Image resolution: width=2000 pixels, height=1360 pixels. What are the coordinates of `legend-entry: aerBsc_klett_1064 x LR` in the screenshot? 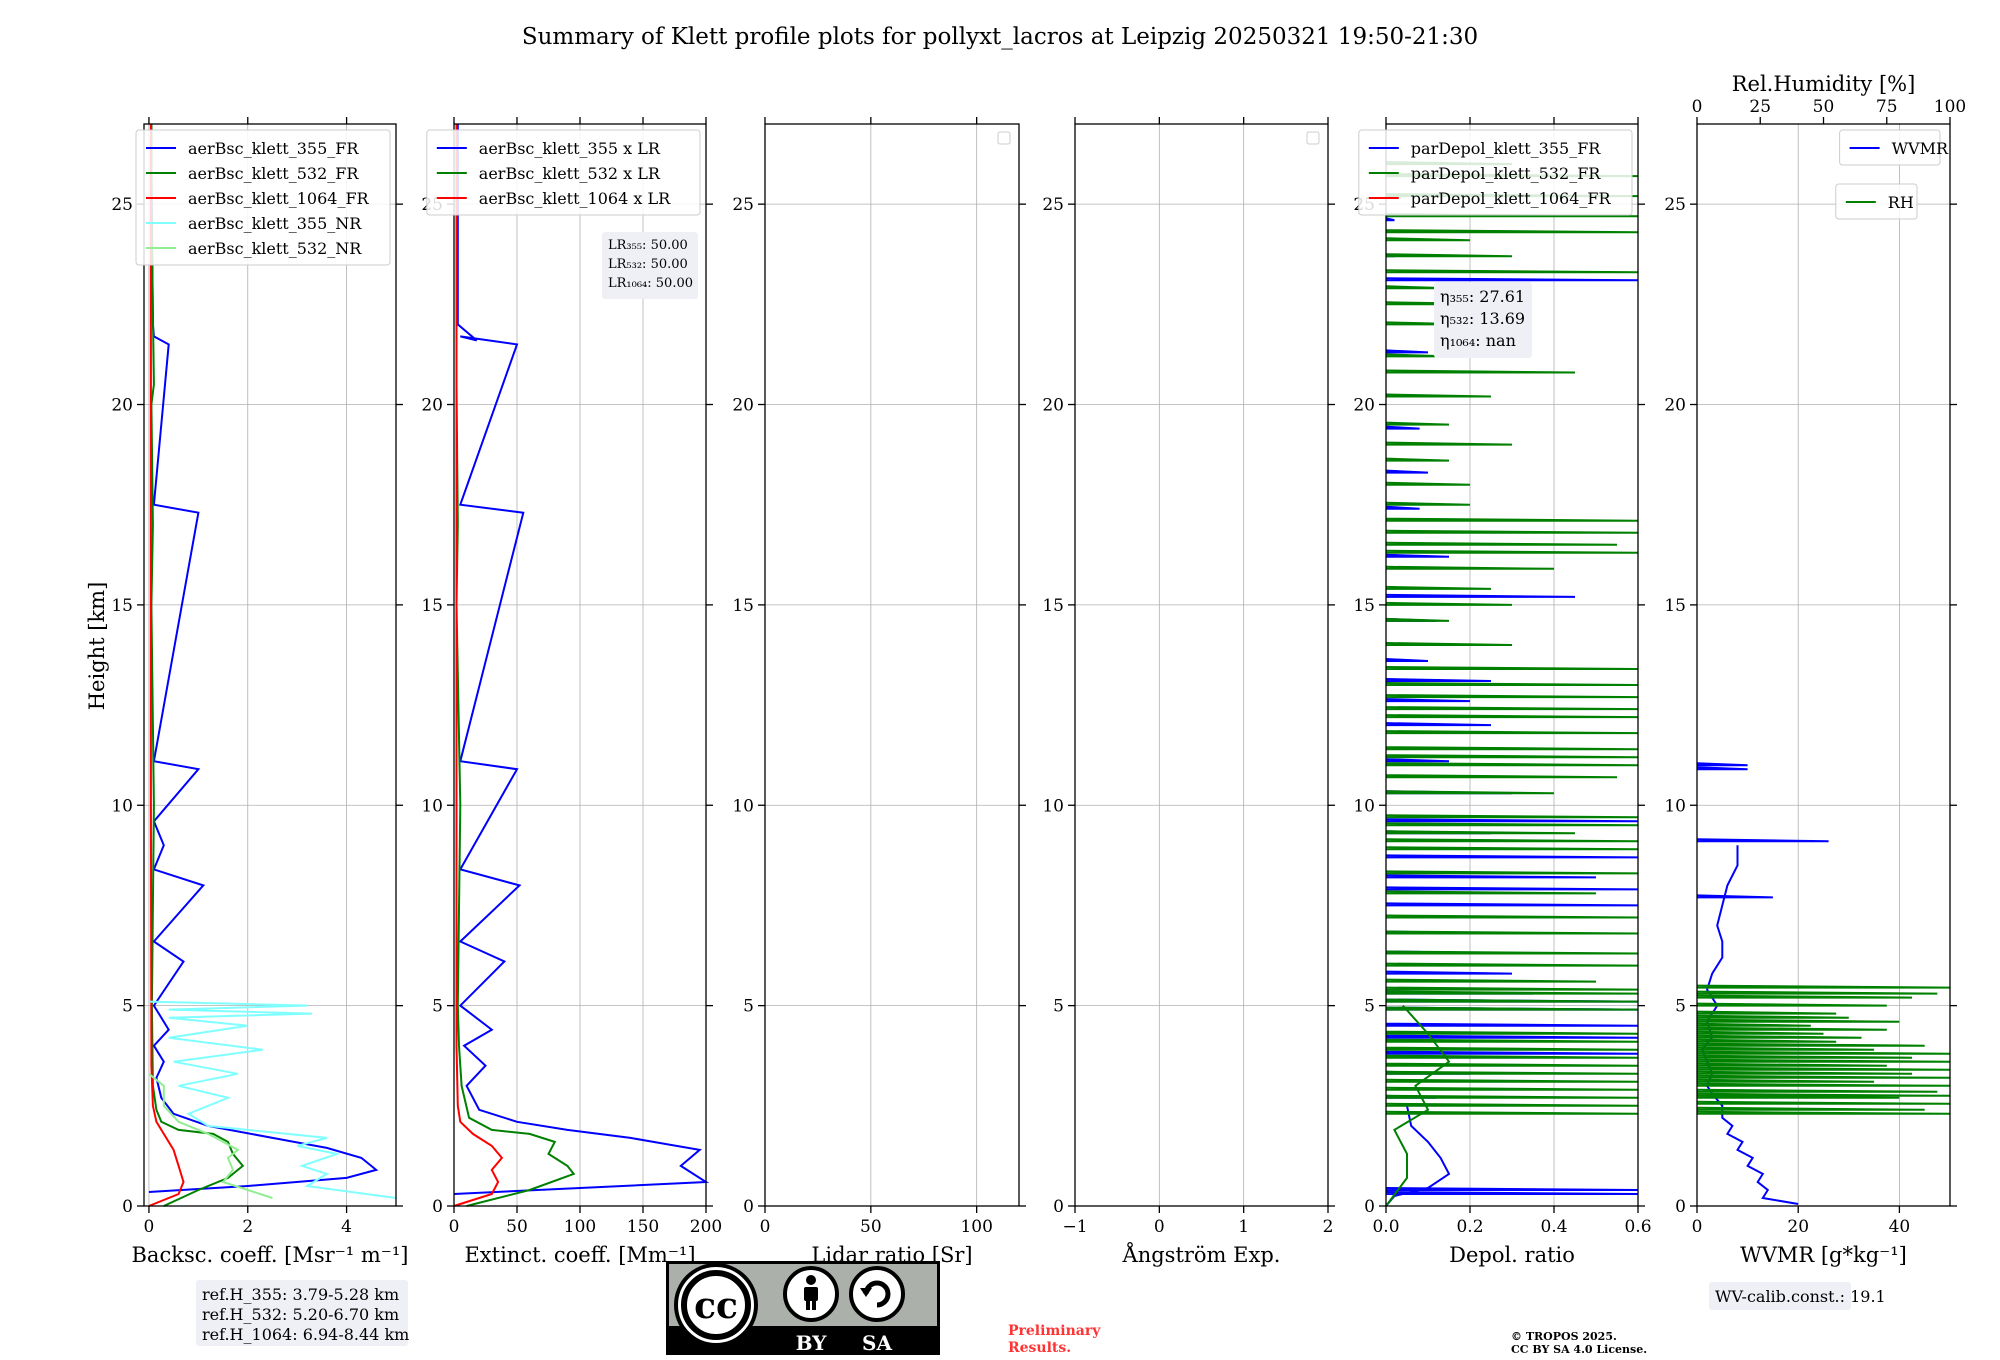 It's located at (575, 198).